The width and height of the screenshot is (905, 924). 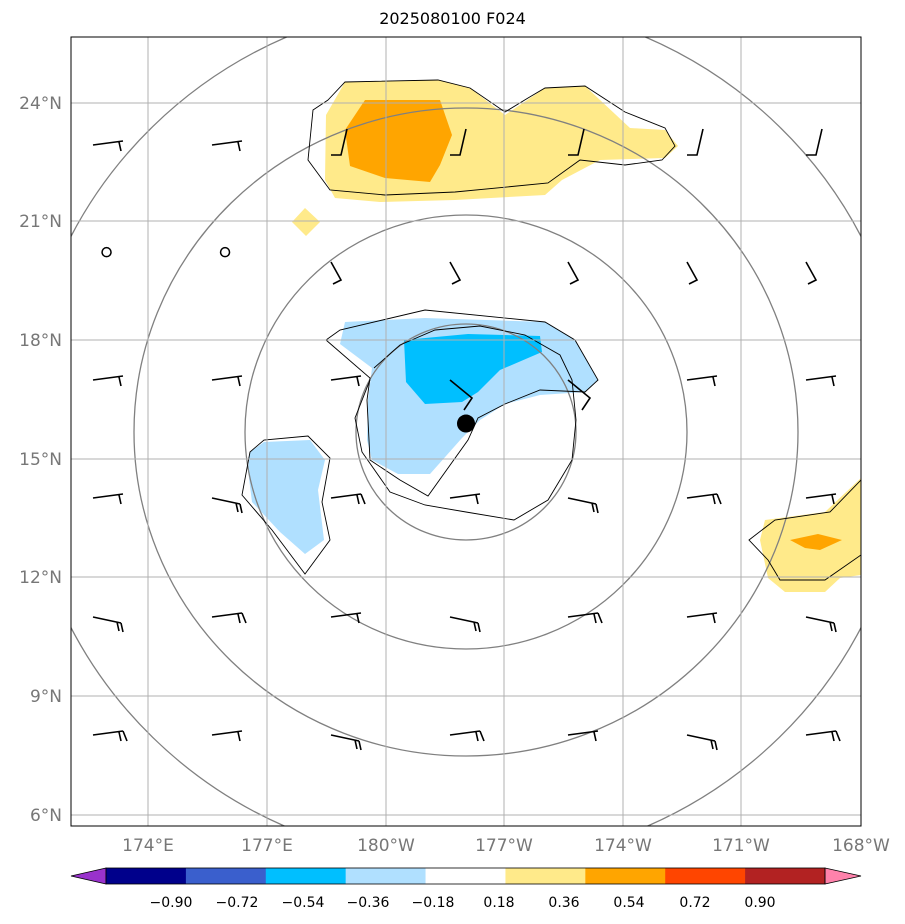 I want to click on colorbar-tick-label: −0.90, so click(x=171, y=903).